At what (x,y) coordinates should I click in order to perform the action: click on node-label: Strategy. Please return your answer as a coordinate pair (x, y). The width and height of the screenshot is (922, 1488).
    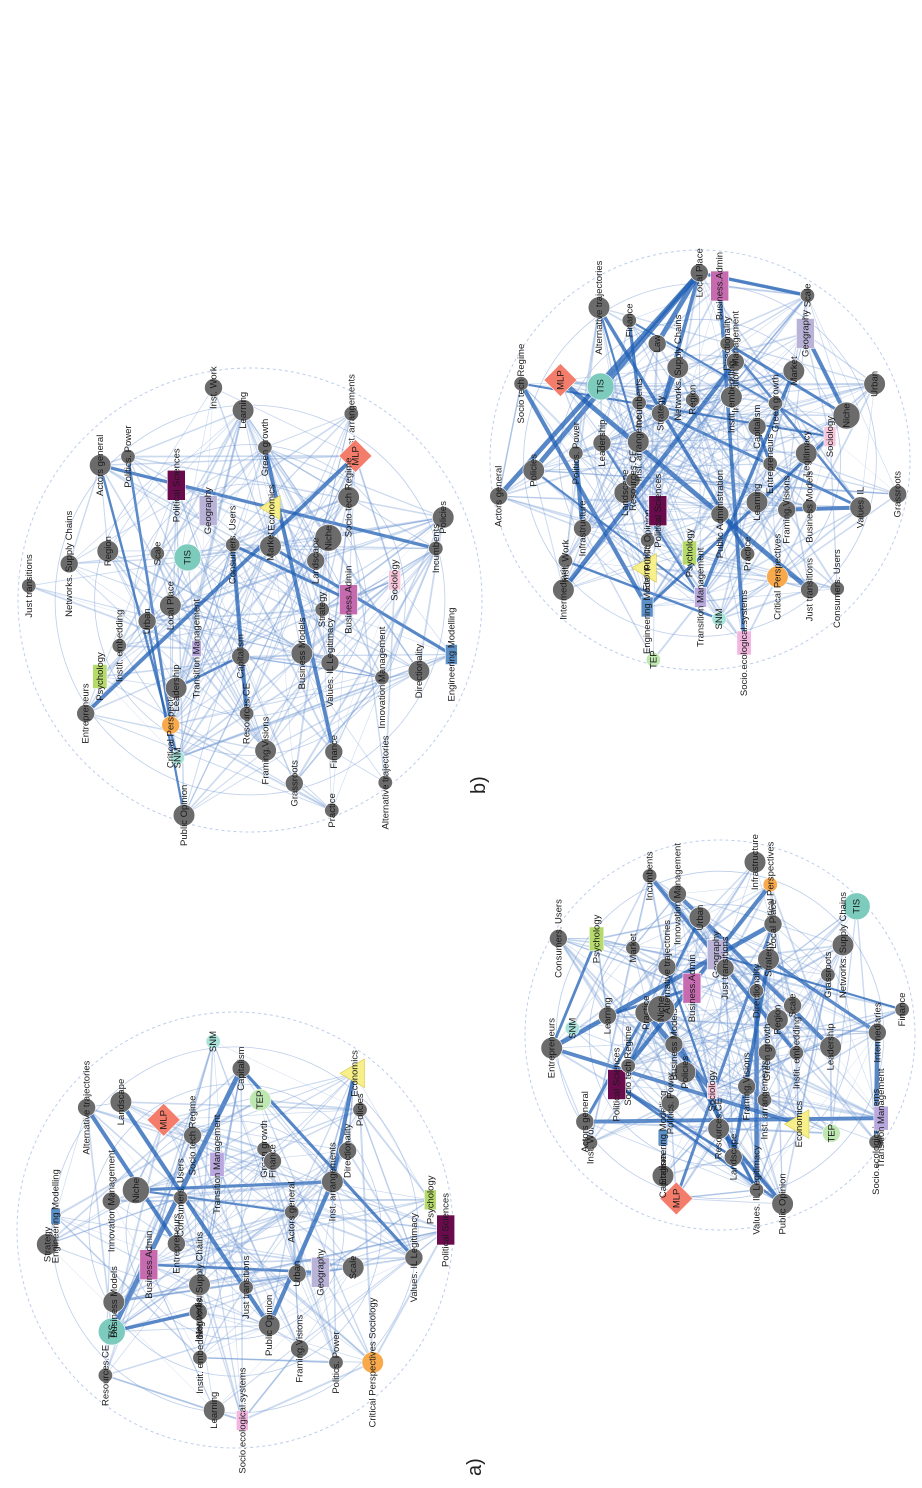
    Looking at the image, I should click on (661, 413).